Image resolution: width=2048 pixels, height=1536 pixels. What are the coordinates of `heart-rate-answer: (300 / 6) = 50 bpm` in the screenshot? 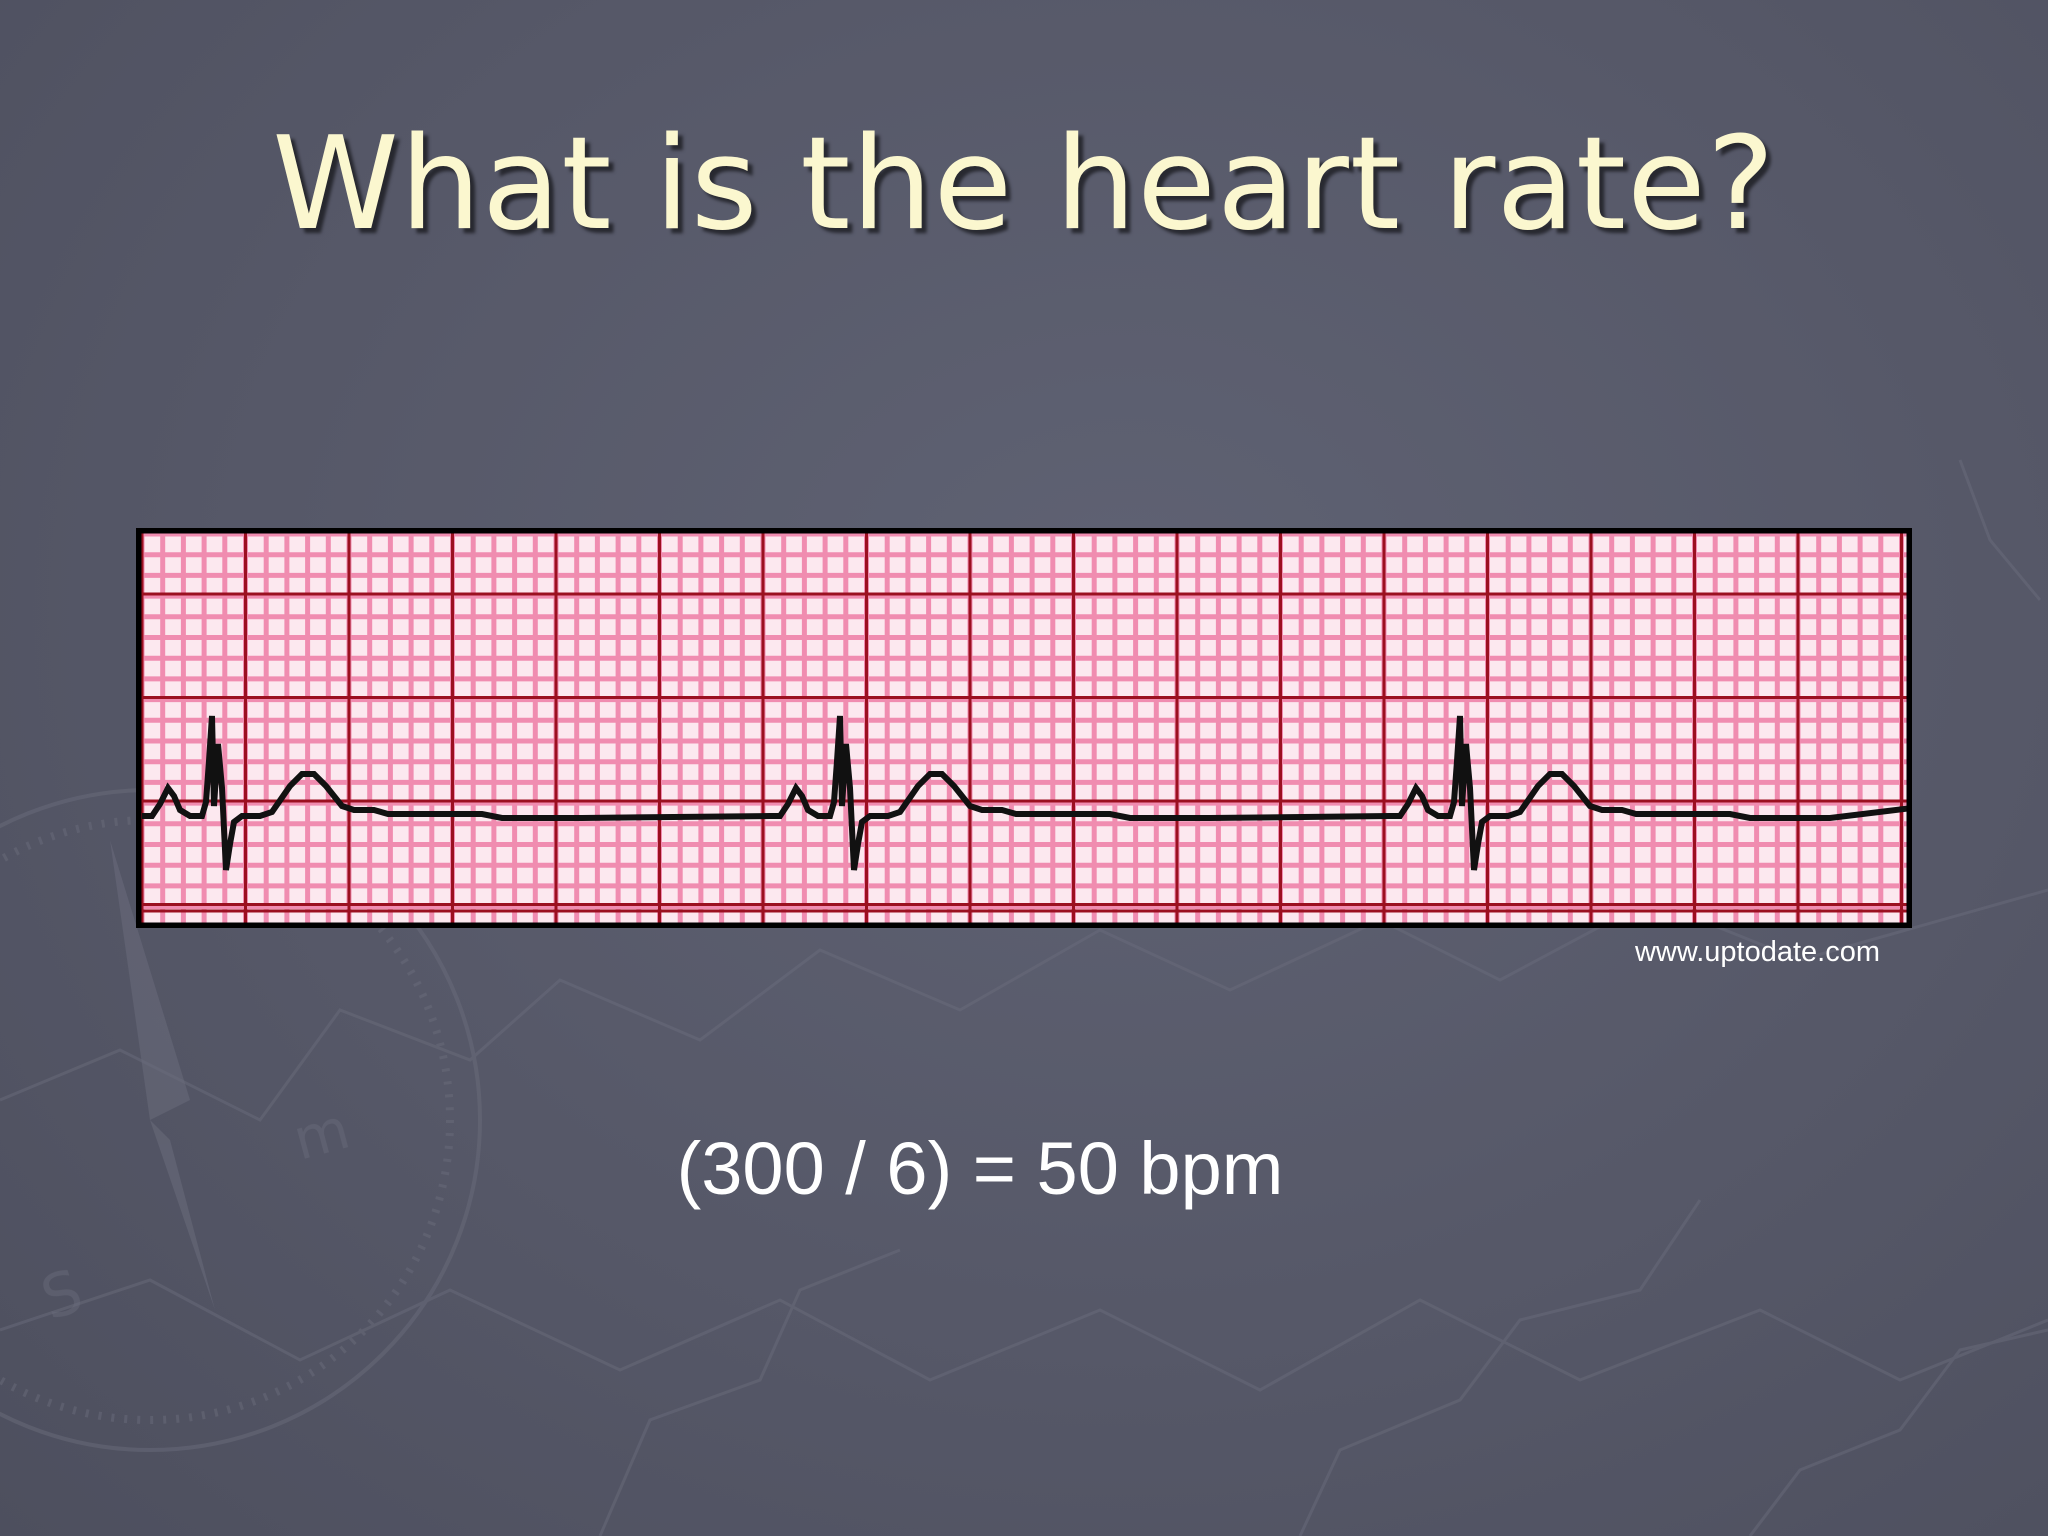 It's located at (980, 1168).